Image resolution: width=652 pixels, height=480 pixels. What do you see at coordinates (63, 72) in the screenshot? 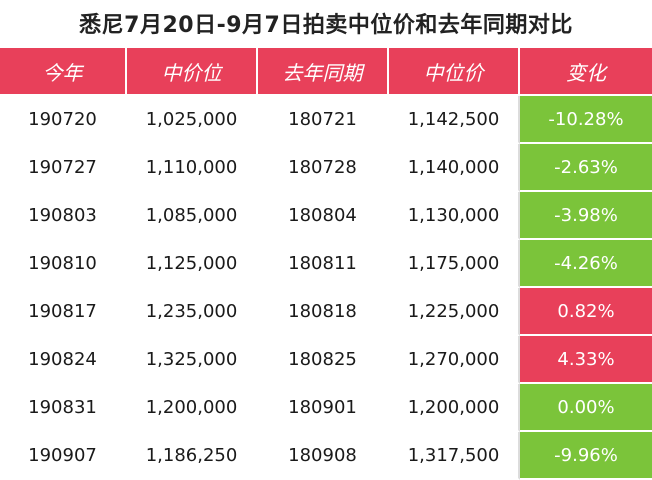
I see `column-header-this-year: 今年` at bounding box center [63, 72].